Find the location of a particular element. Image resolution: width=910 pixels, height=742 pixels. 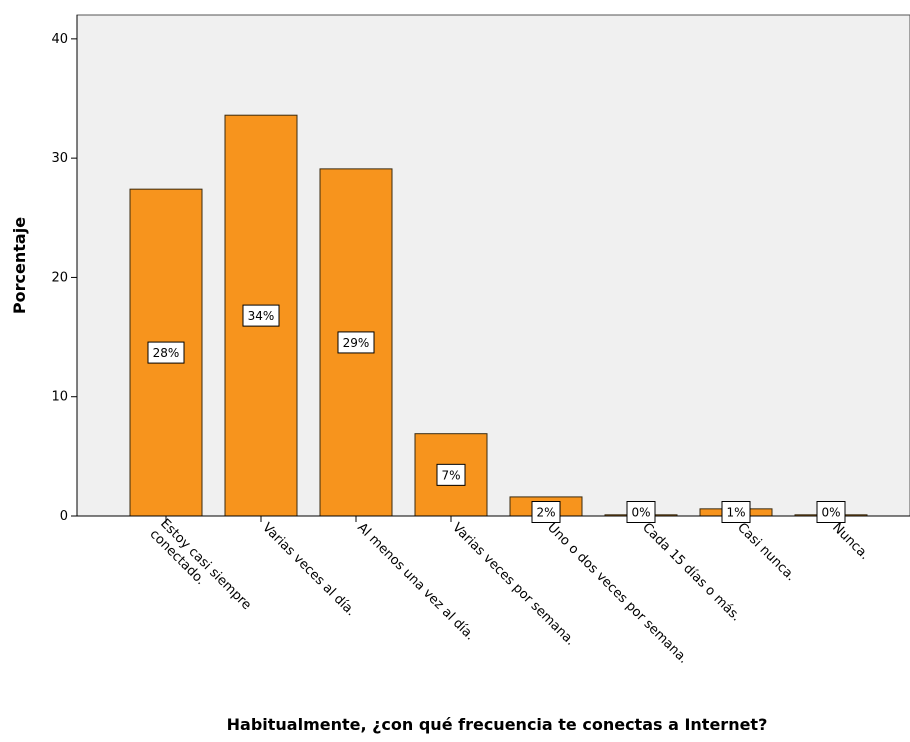

x-category-label: Casi nunca. is located at coordinates (766, 552).